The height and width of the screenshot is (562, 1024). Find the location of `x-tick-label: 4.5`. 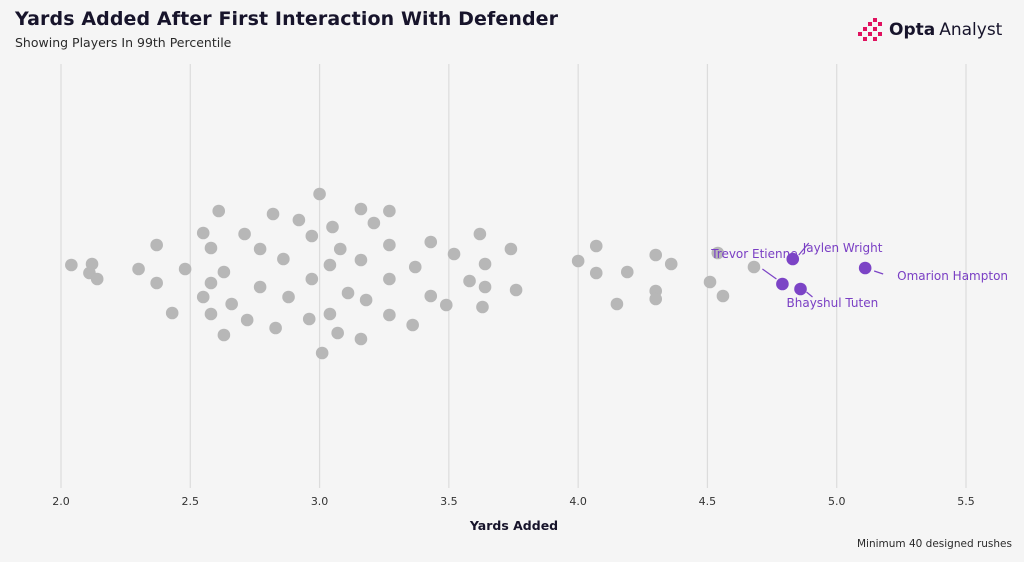

x-tick-label: 4.5 is located at coordinates (708, 501).